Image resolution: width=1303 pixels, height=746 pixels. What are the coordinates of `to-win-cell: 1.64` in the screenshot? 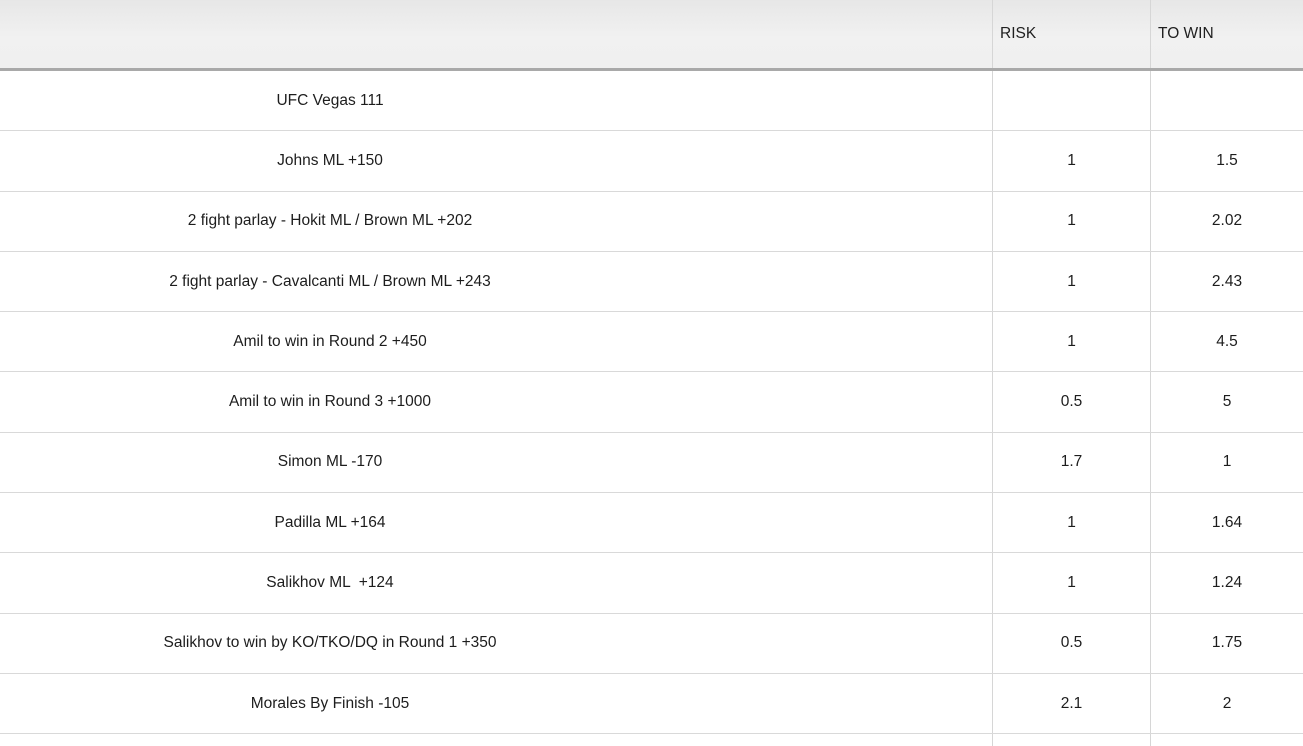 It's located at (1226, 523).